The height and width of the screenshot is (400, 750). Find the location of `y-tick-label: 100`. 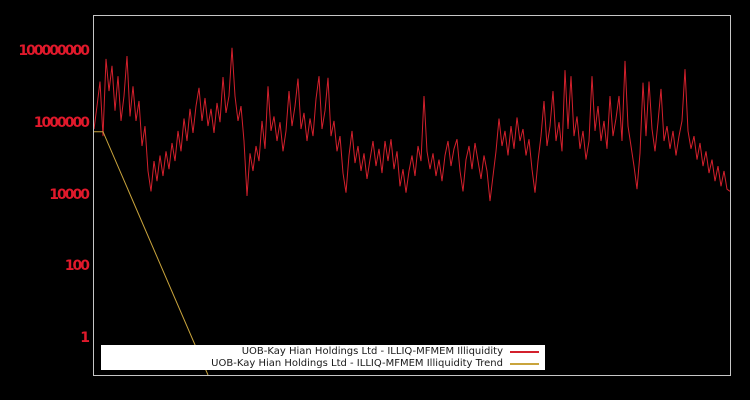

y-tick-label: 100 is located at coordinates (77, 266).